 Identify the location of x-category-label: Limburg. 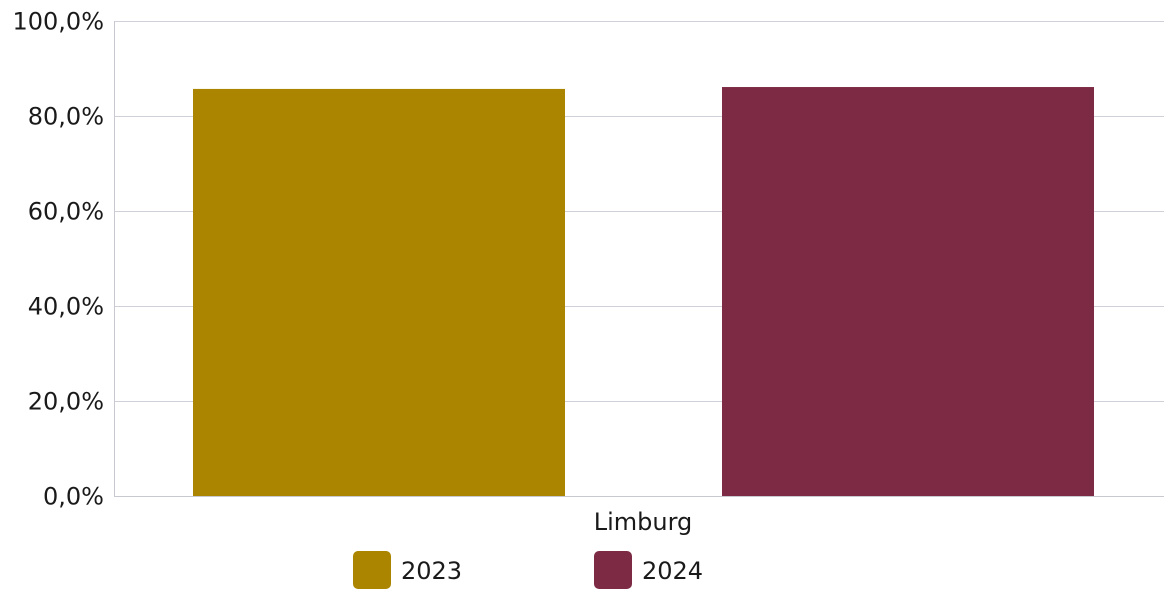
(643, 522).